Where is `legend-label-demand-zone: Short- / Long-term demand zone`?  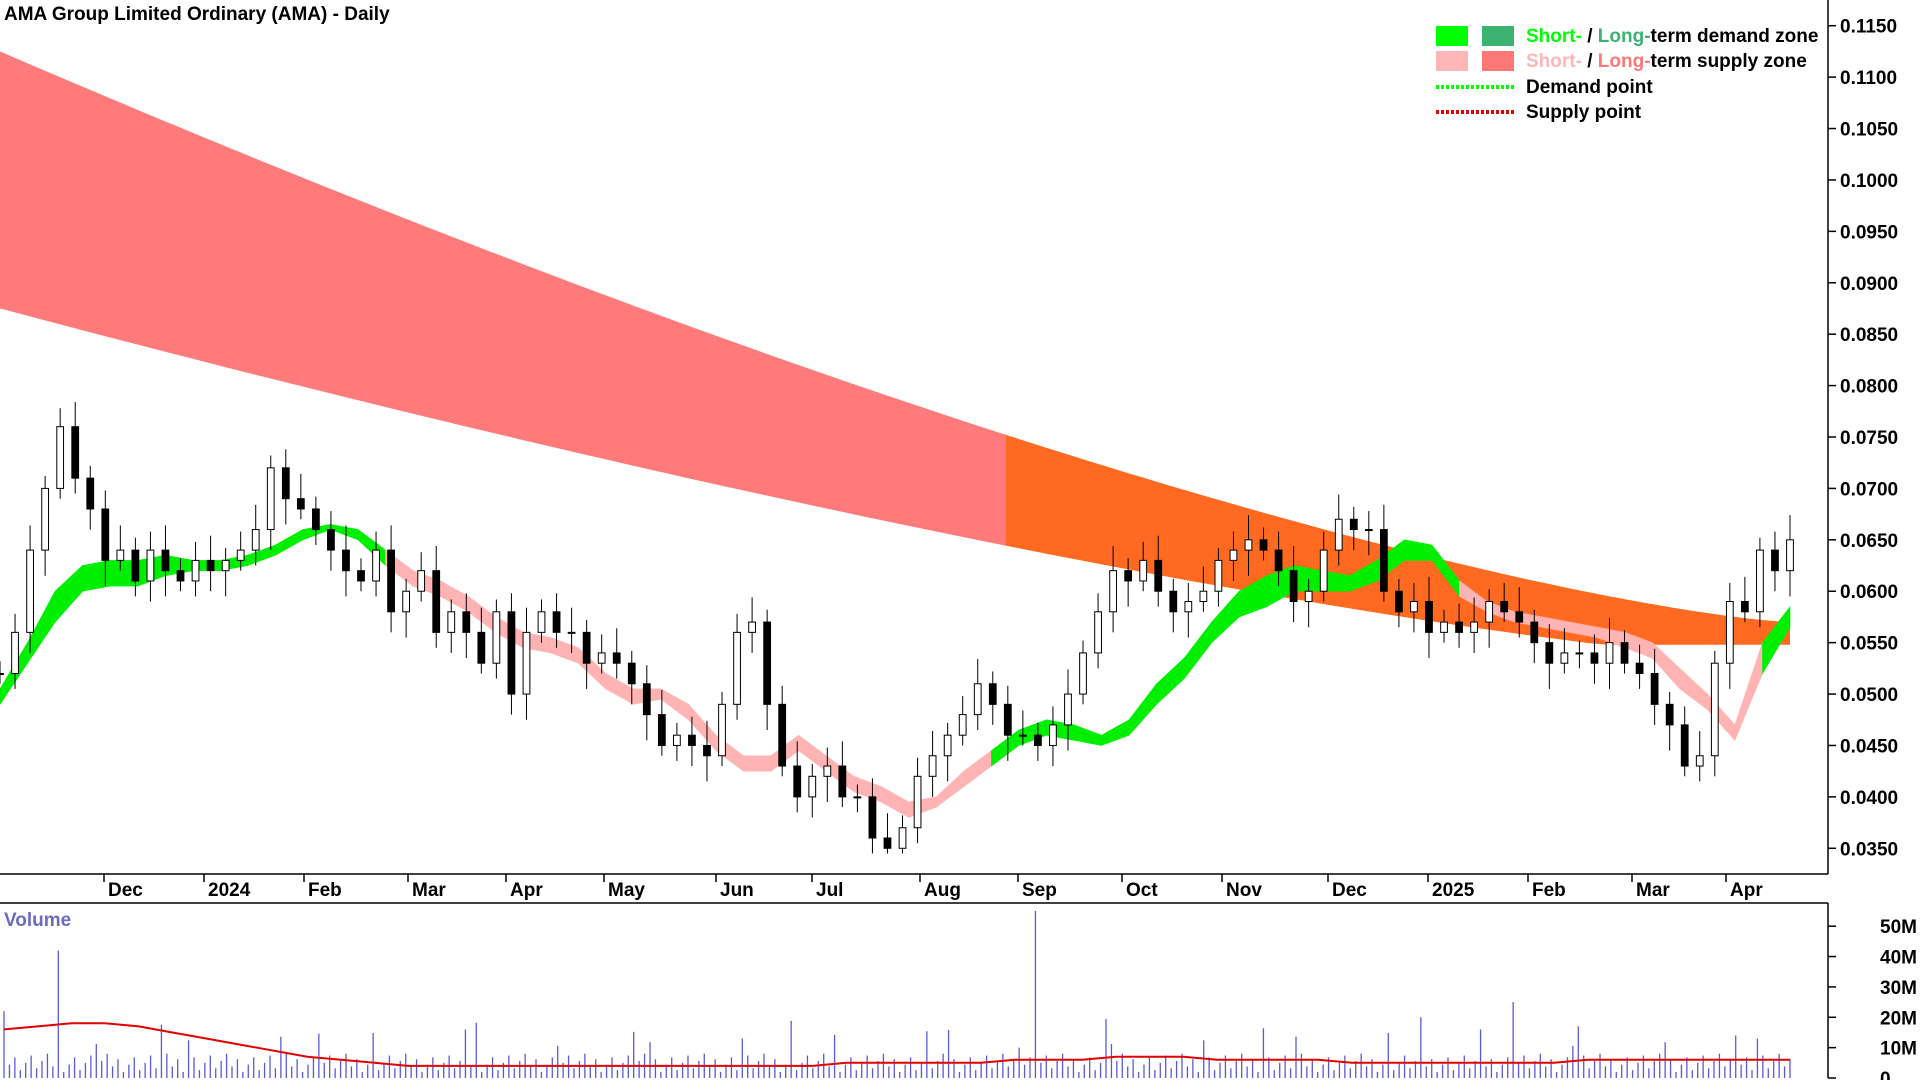
legend-label-demand-zone: Short- / Long-term demand zone is located at coordinates (1672, 36).